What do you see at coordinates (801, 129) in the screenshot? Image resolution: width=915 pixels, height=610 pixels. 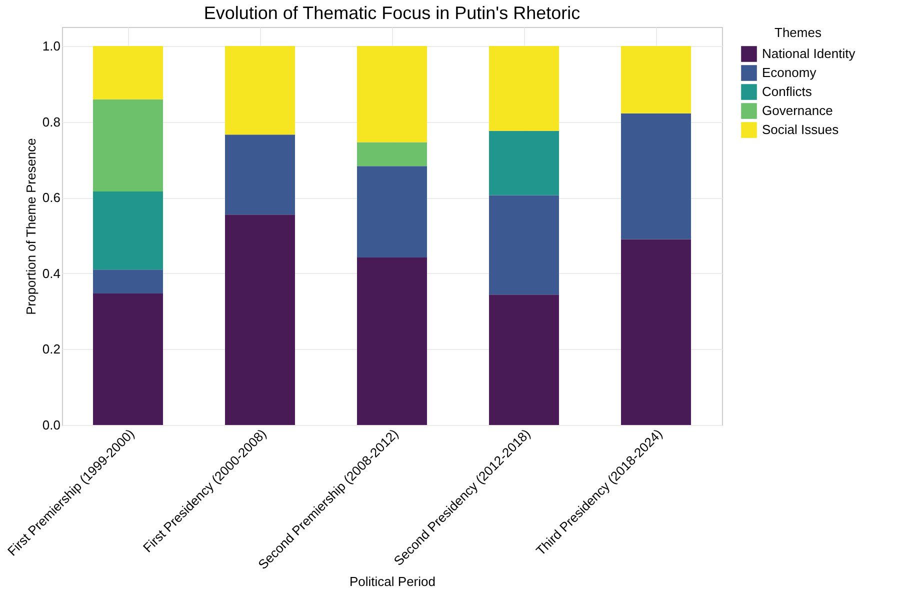 I see `legend-label: Social Issues` at bounding box center [801, 129].